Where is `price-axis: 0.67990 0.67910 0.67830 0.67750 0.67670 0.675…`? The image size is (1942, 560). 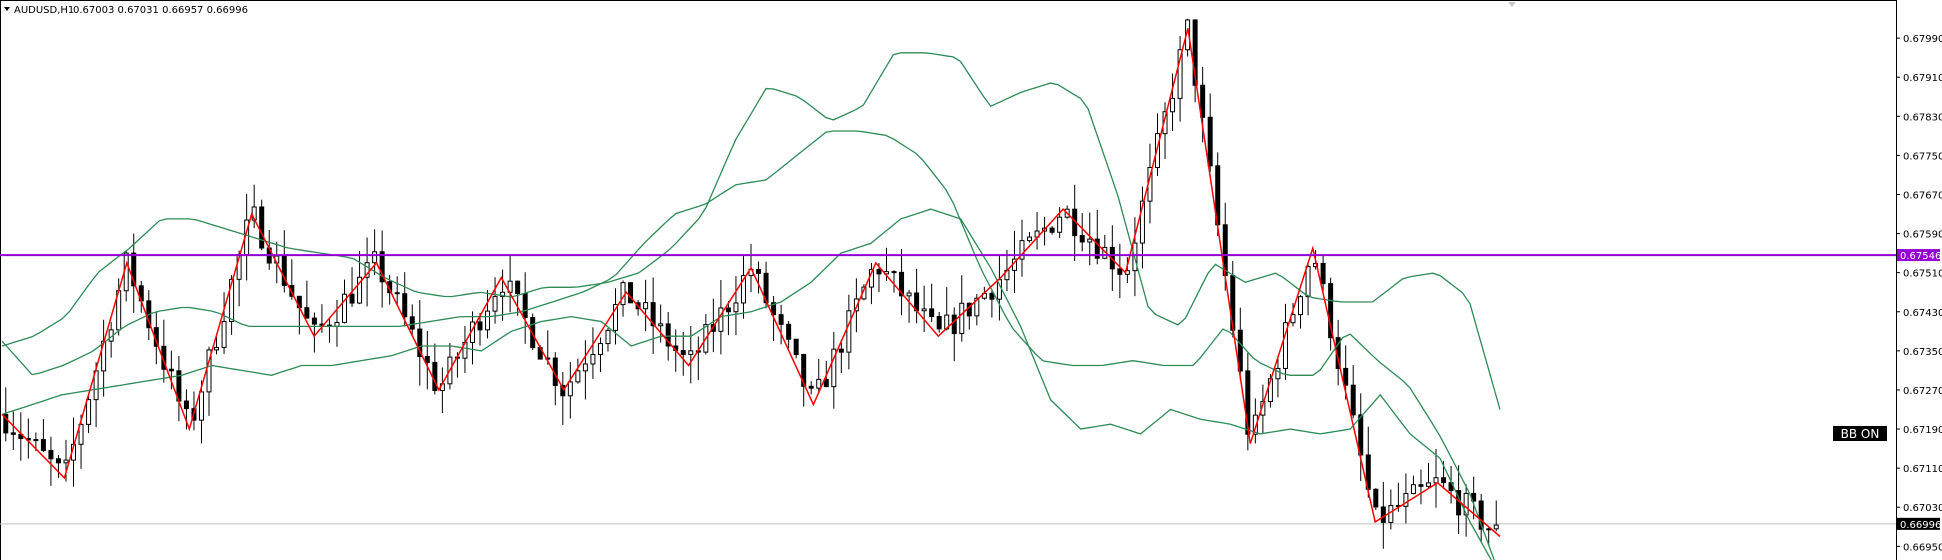
price-axis: 0.67990 0.67910 0.67830 0.67750 0.67670 0.675… is located at coordinates (1919, 293).